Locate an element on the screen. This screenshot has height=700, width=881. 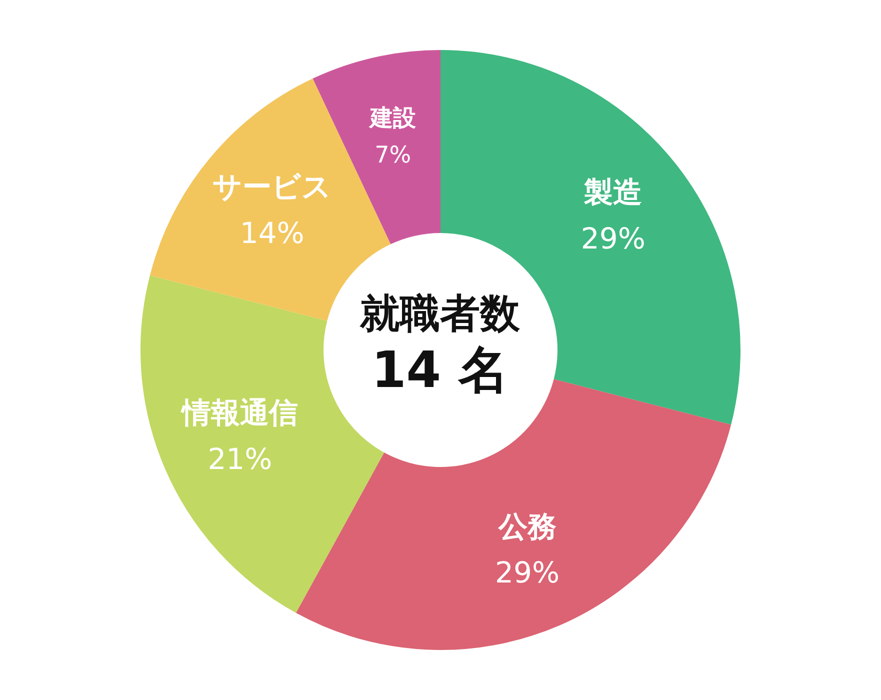
text: 就職者数 is located at coordinates (439, 314).